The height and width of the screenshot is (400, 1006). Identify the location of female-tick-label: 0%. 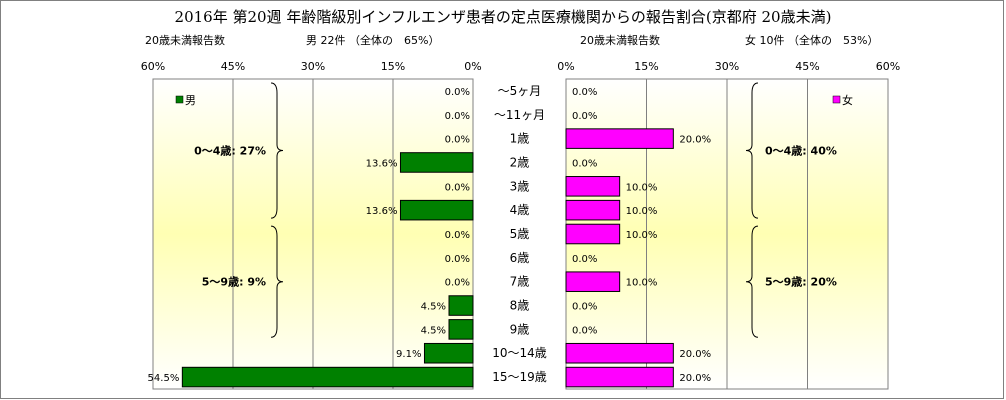
(565, 66).